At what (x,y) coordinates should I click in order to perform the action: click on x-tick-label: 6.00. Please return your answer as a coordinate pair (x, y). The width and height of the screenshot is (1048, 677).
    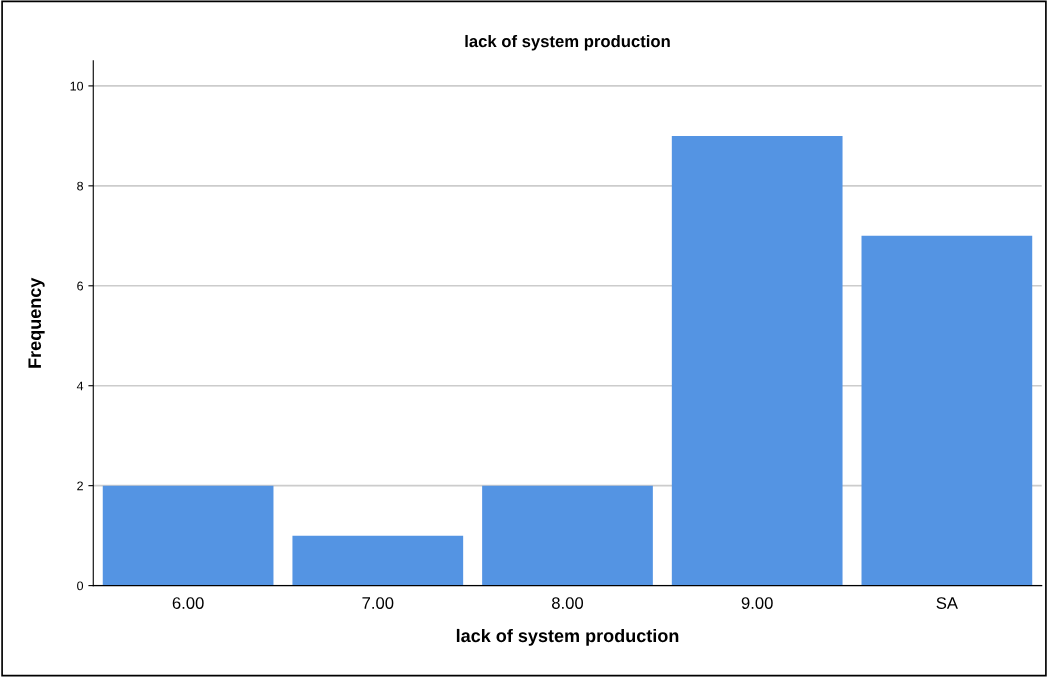
    Looking at the image, I should click on (188, 603).